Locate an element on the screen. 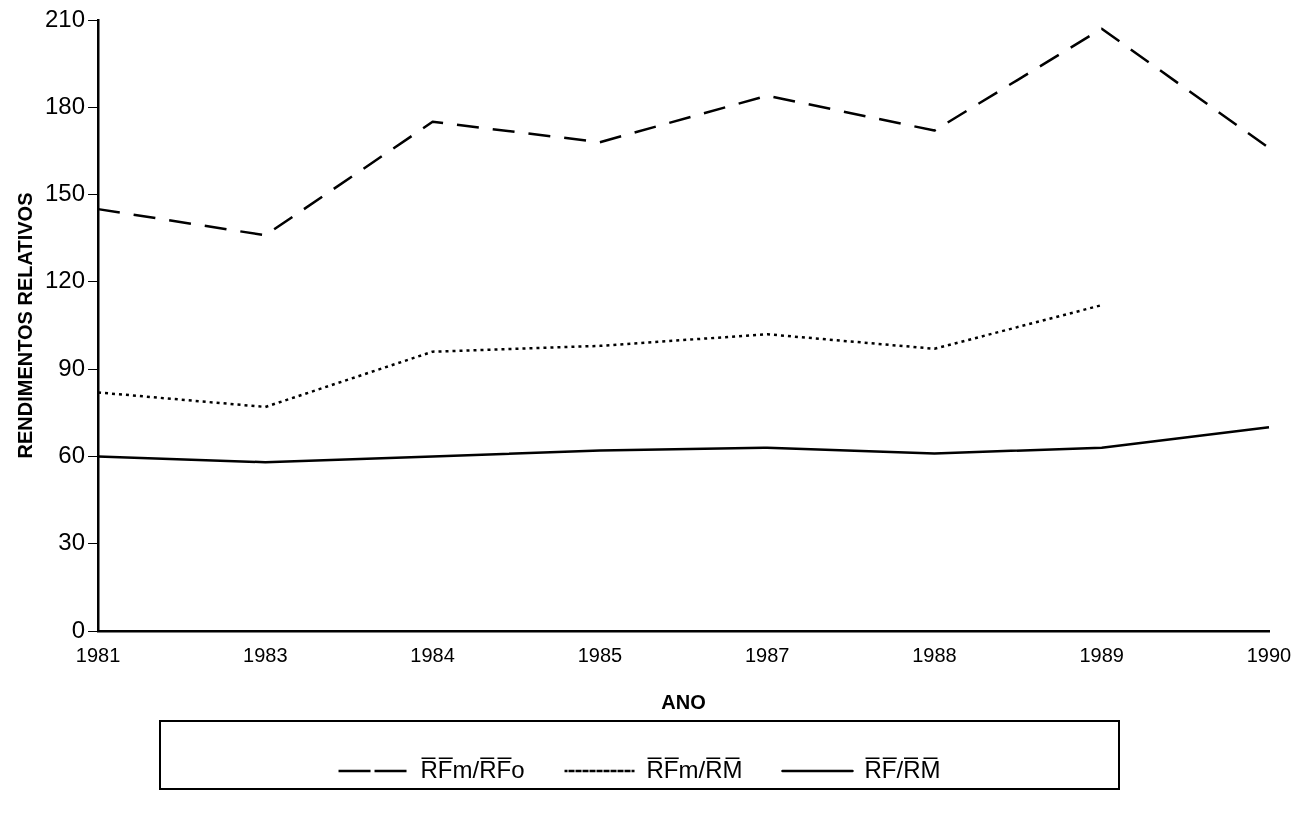  x-tick-label: 1990 is located at coordinates (1269, 654).